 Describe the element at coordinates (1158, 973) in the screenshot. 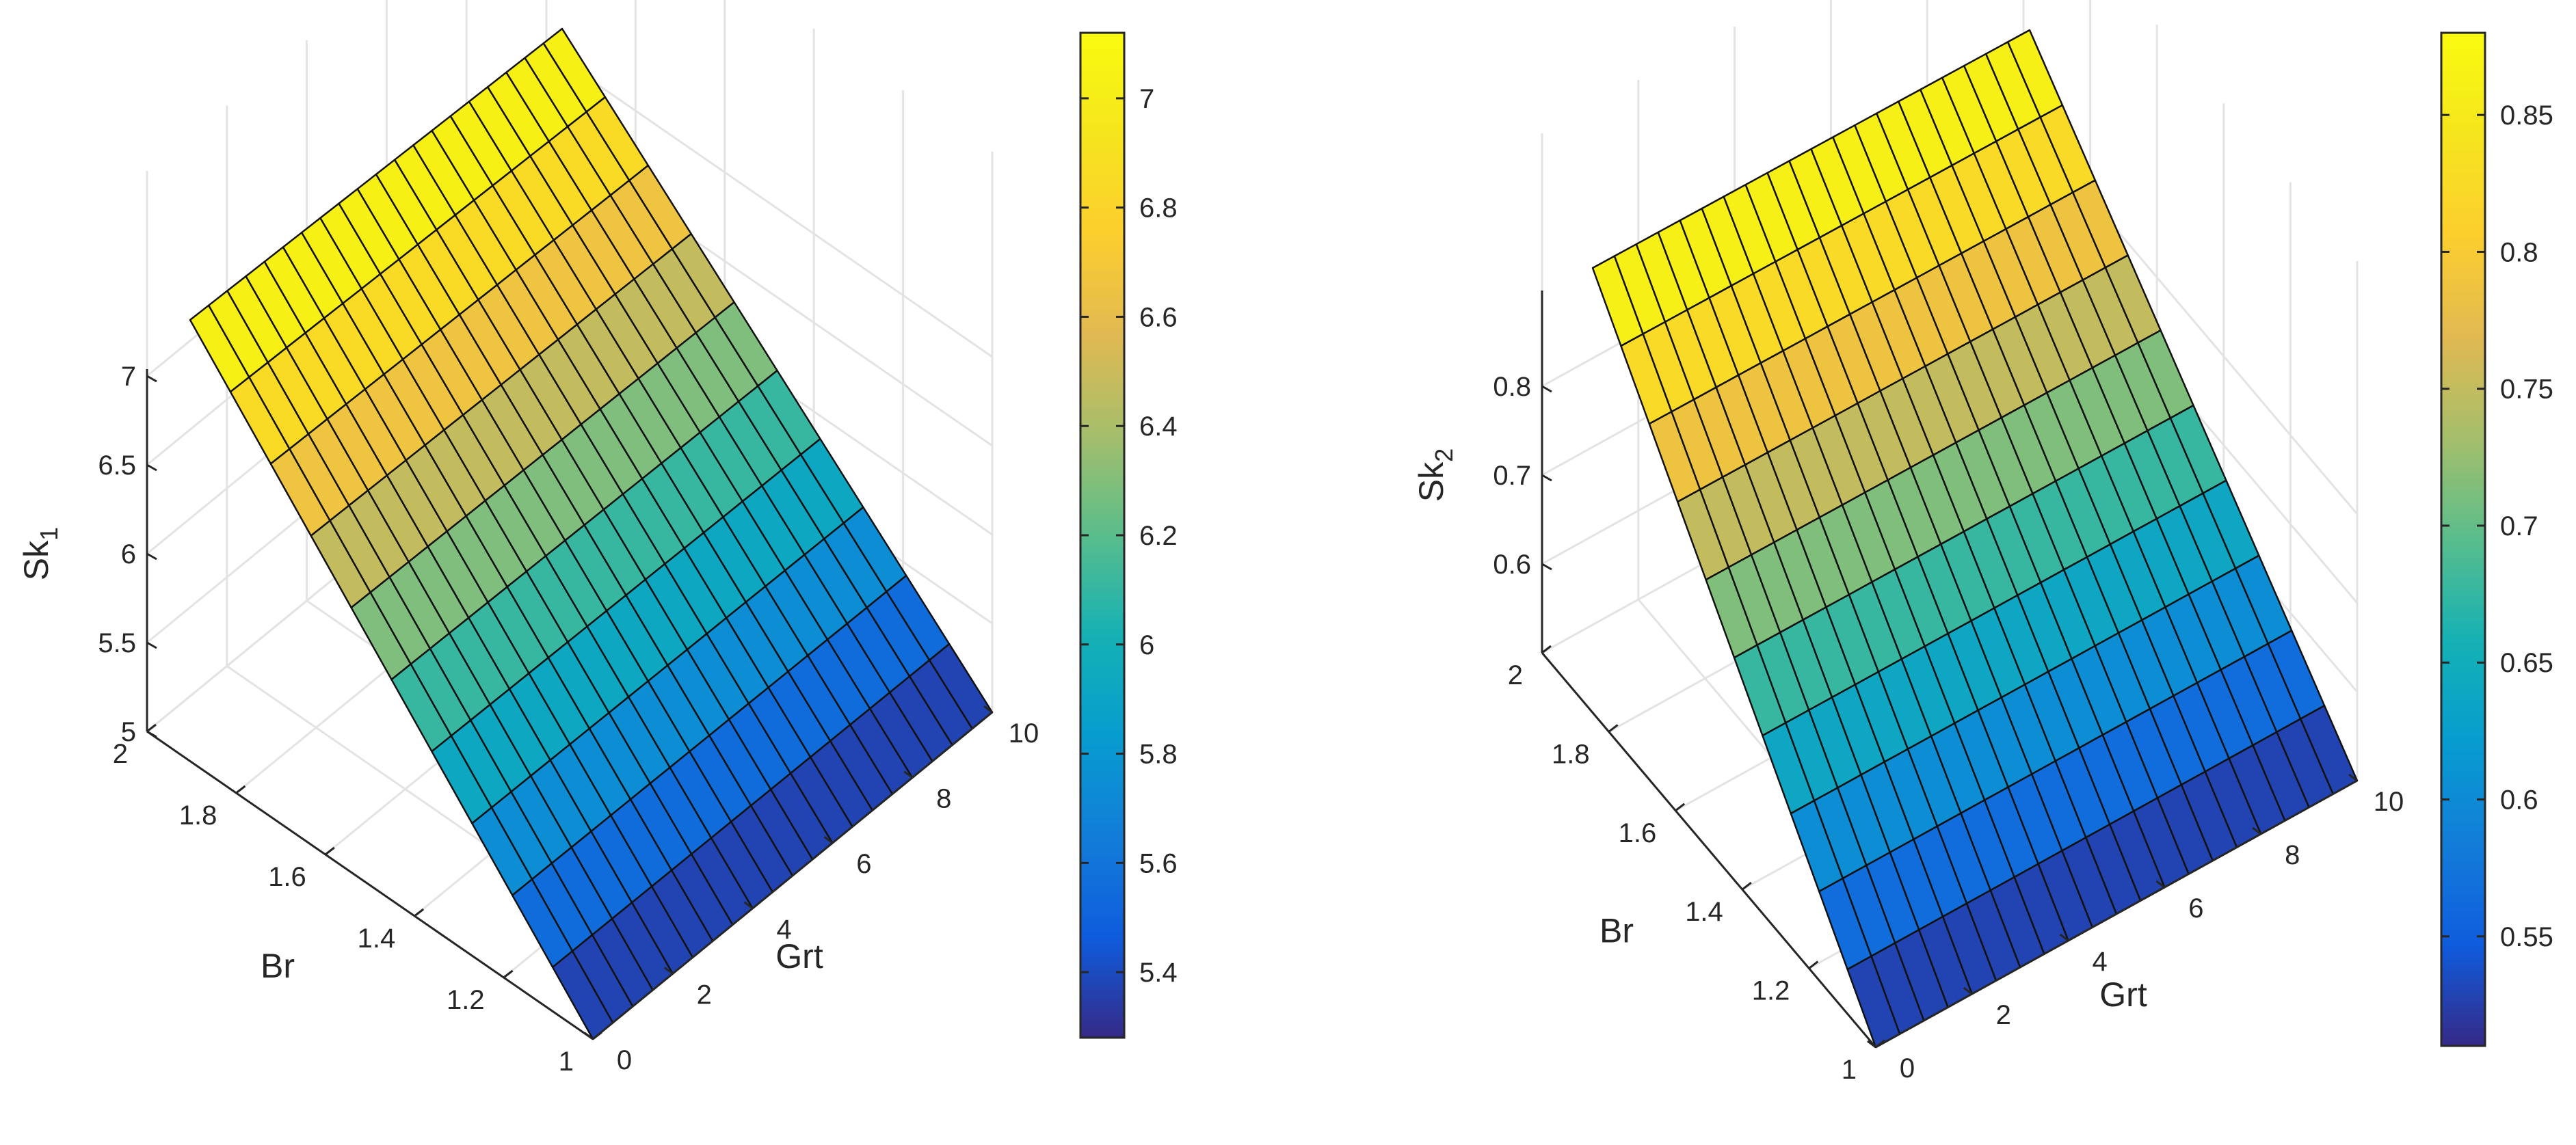

I see `colorbar-tick-label: 5.4` at that location.